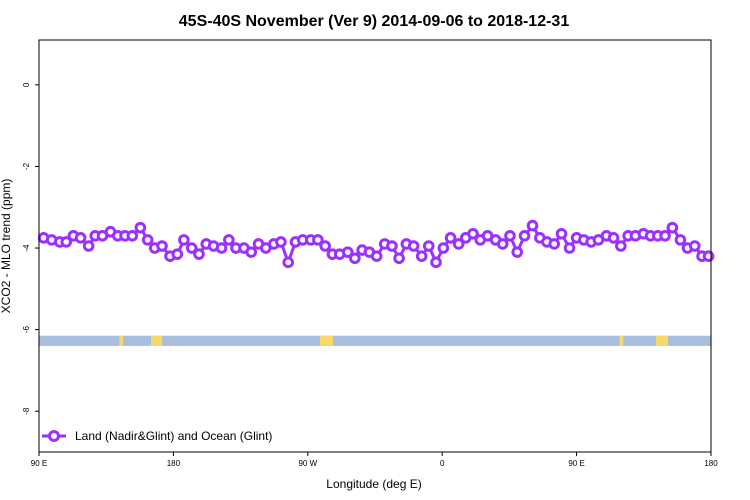  What do you see at coordinates (26, 330) in the screenshot?
I see `y-tick-label-3: -6` at bounding box center [26, 330].